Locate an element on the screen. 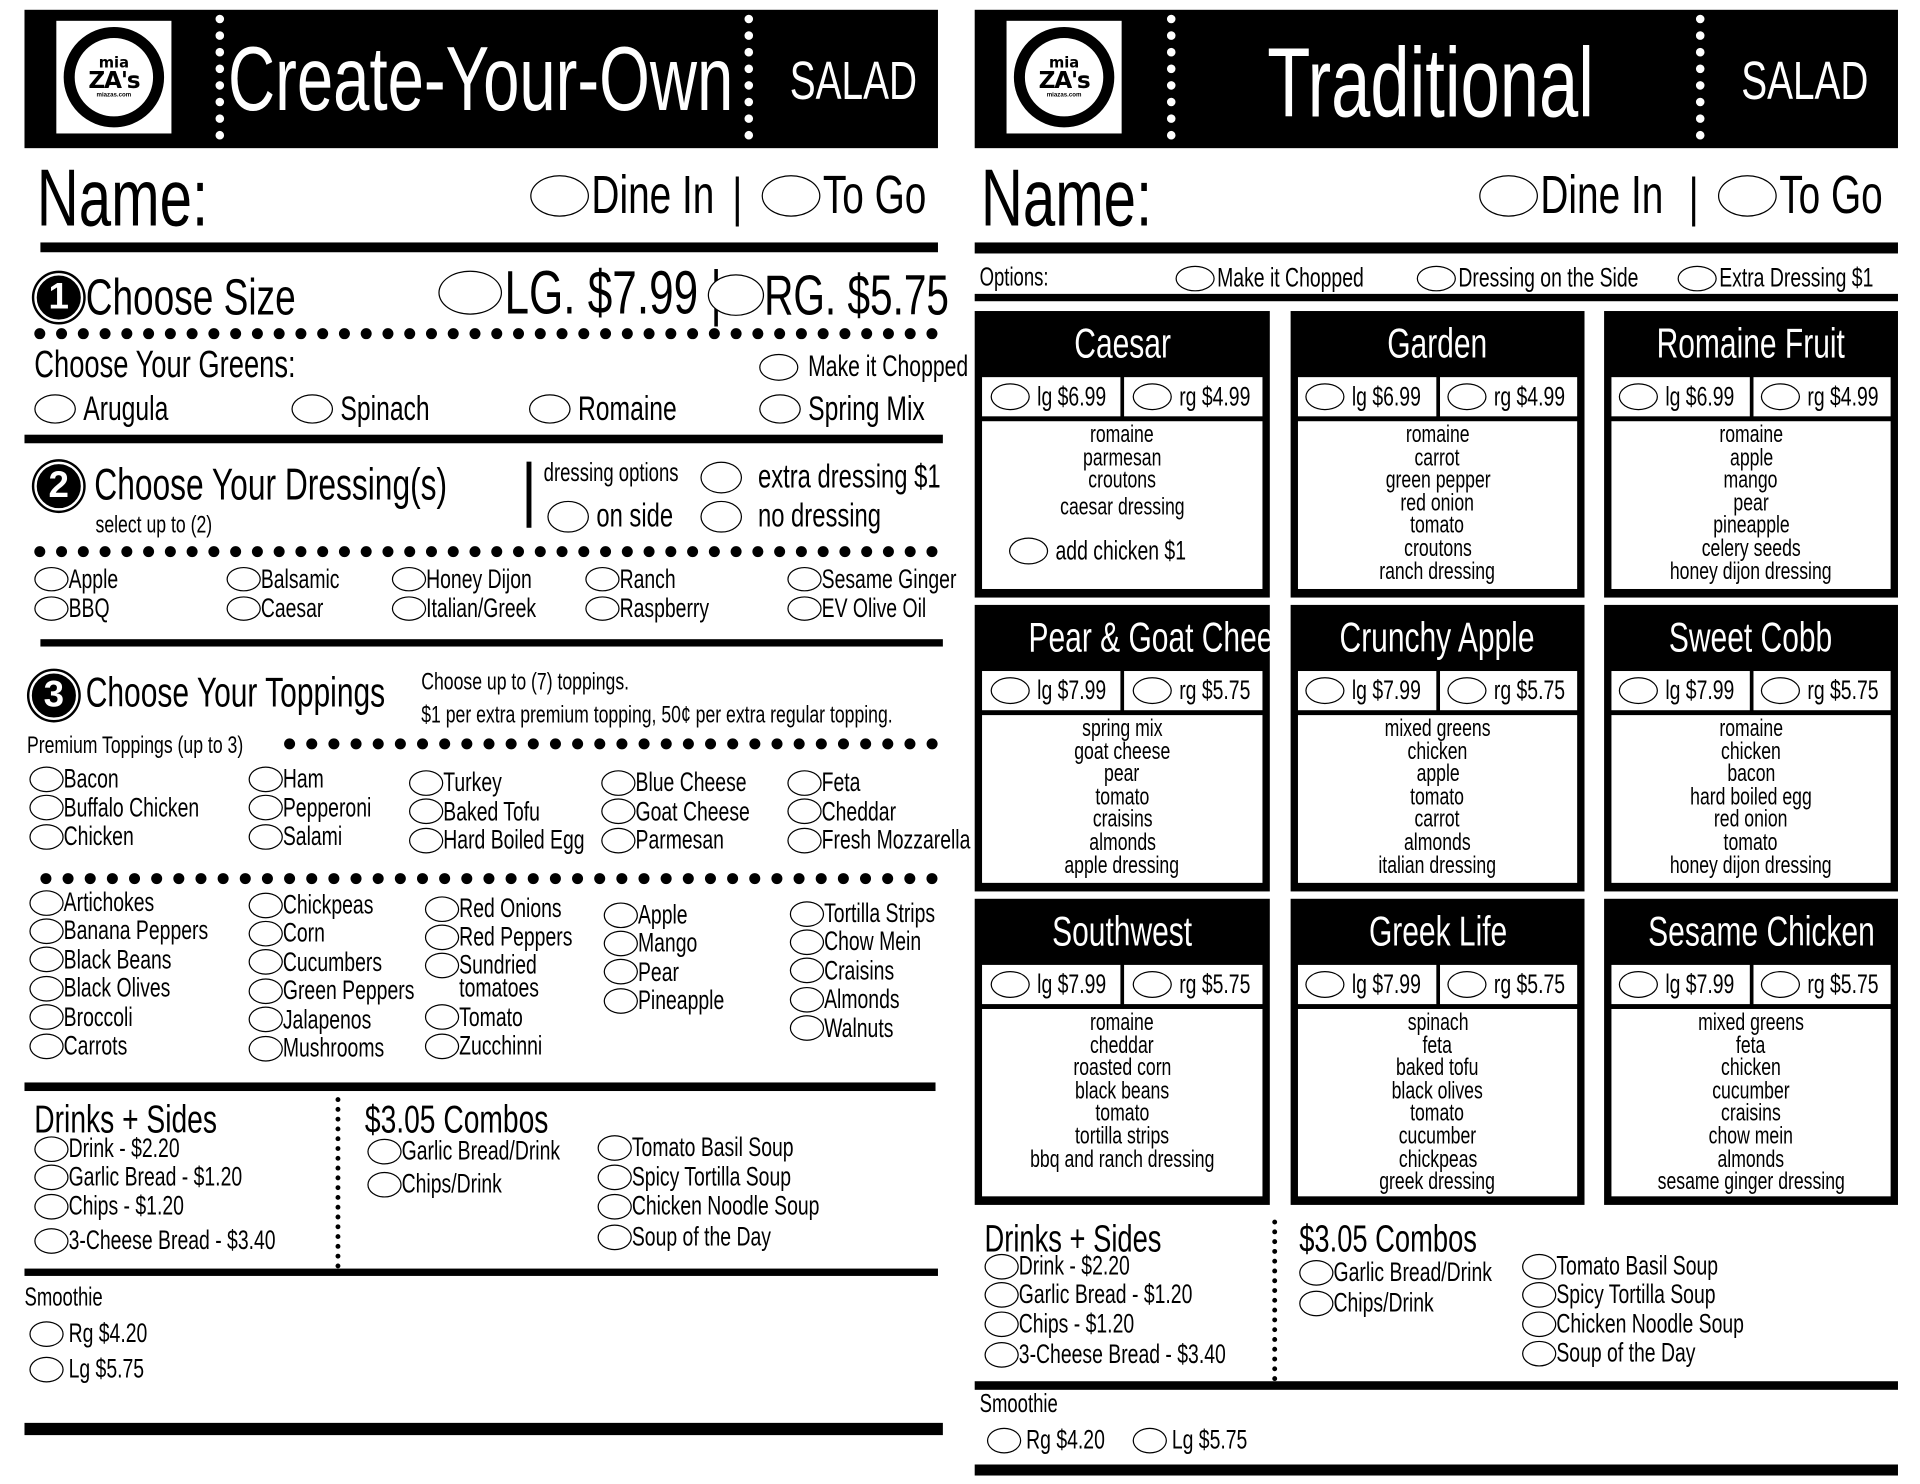 Image resolution: width=1920 pixels, height=1484 pixels. extra-dressing-radio: extra dressing $1 is located at coordinates (855, 476).